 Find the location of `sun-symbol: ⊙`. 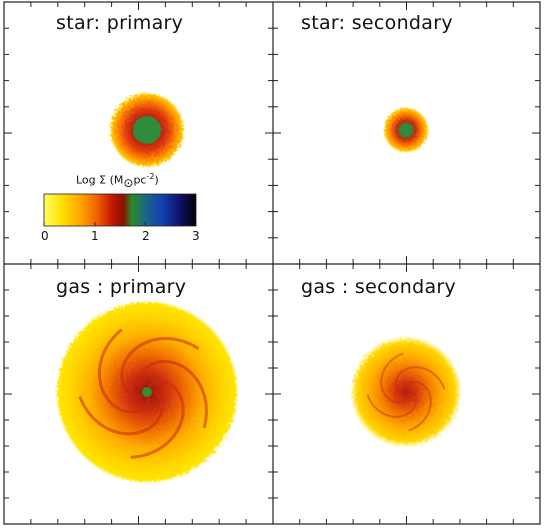

sun-symbol: ⊙ is located at coordinates (128, 182).